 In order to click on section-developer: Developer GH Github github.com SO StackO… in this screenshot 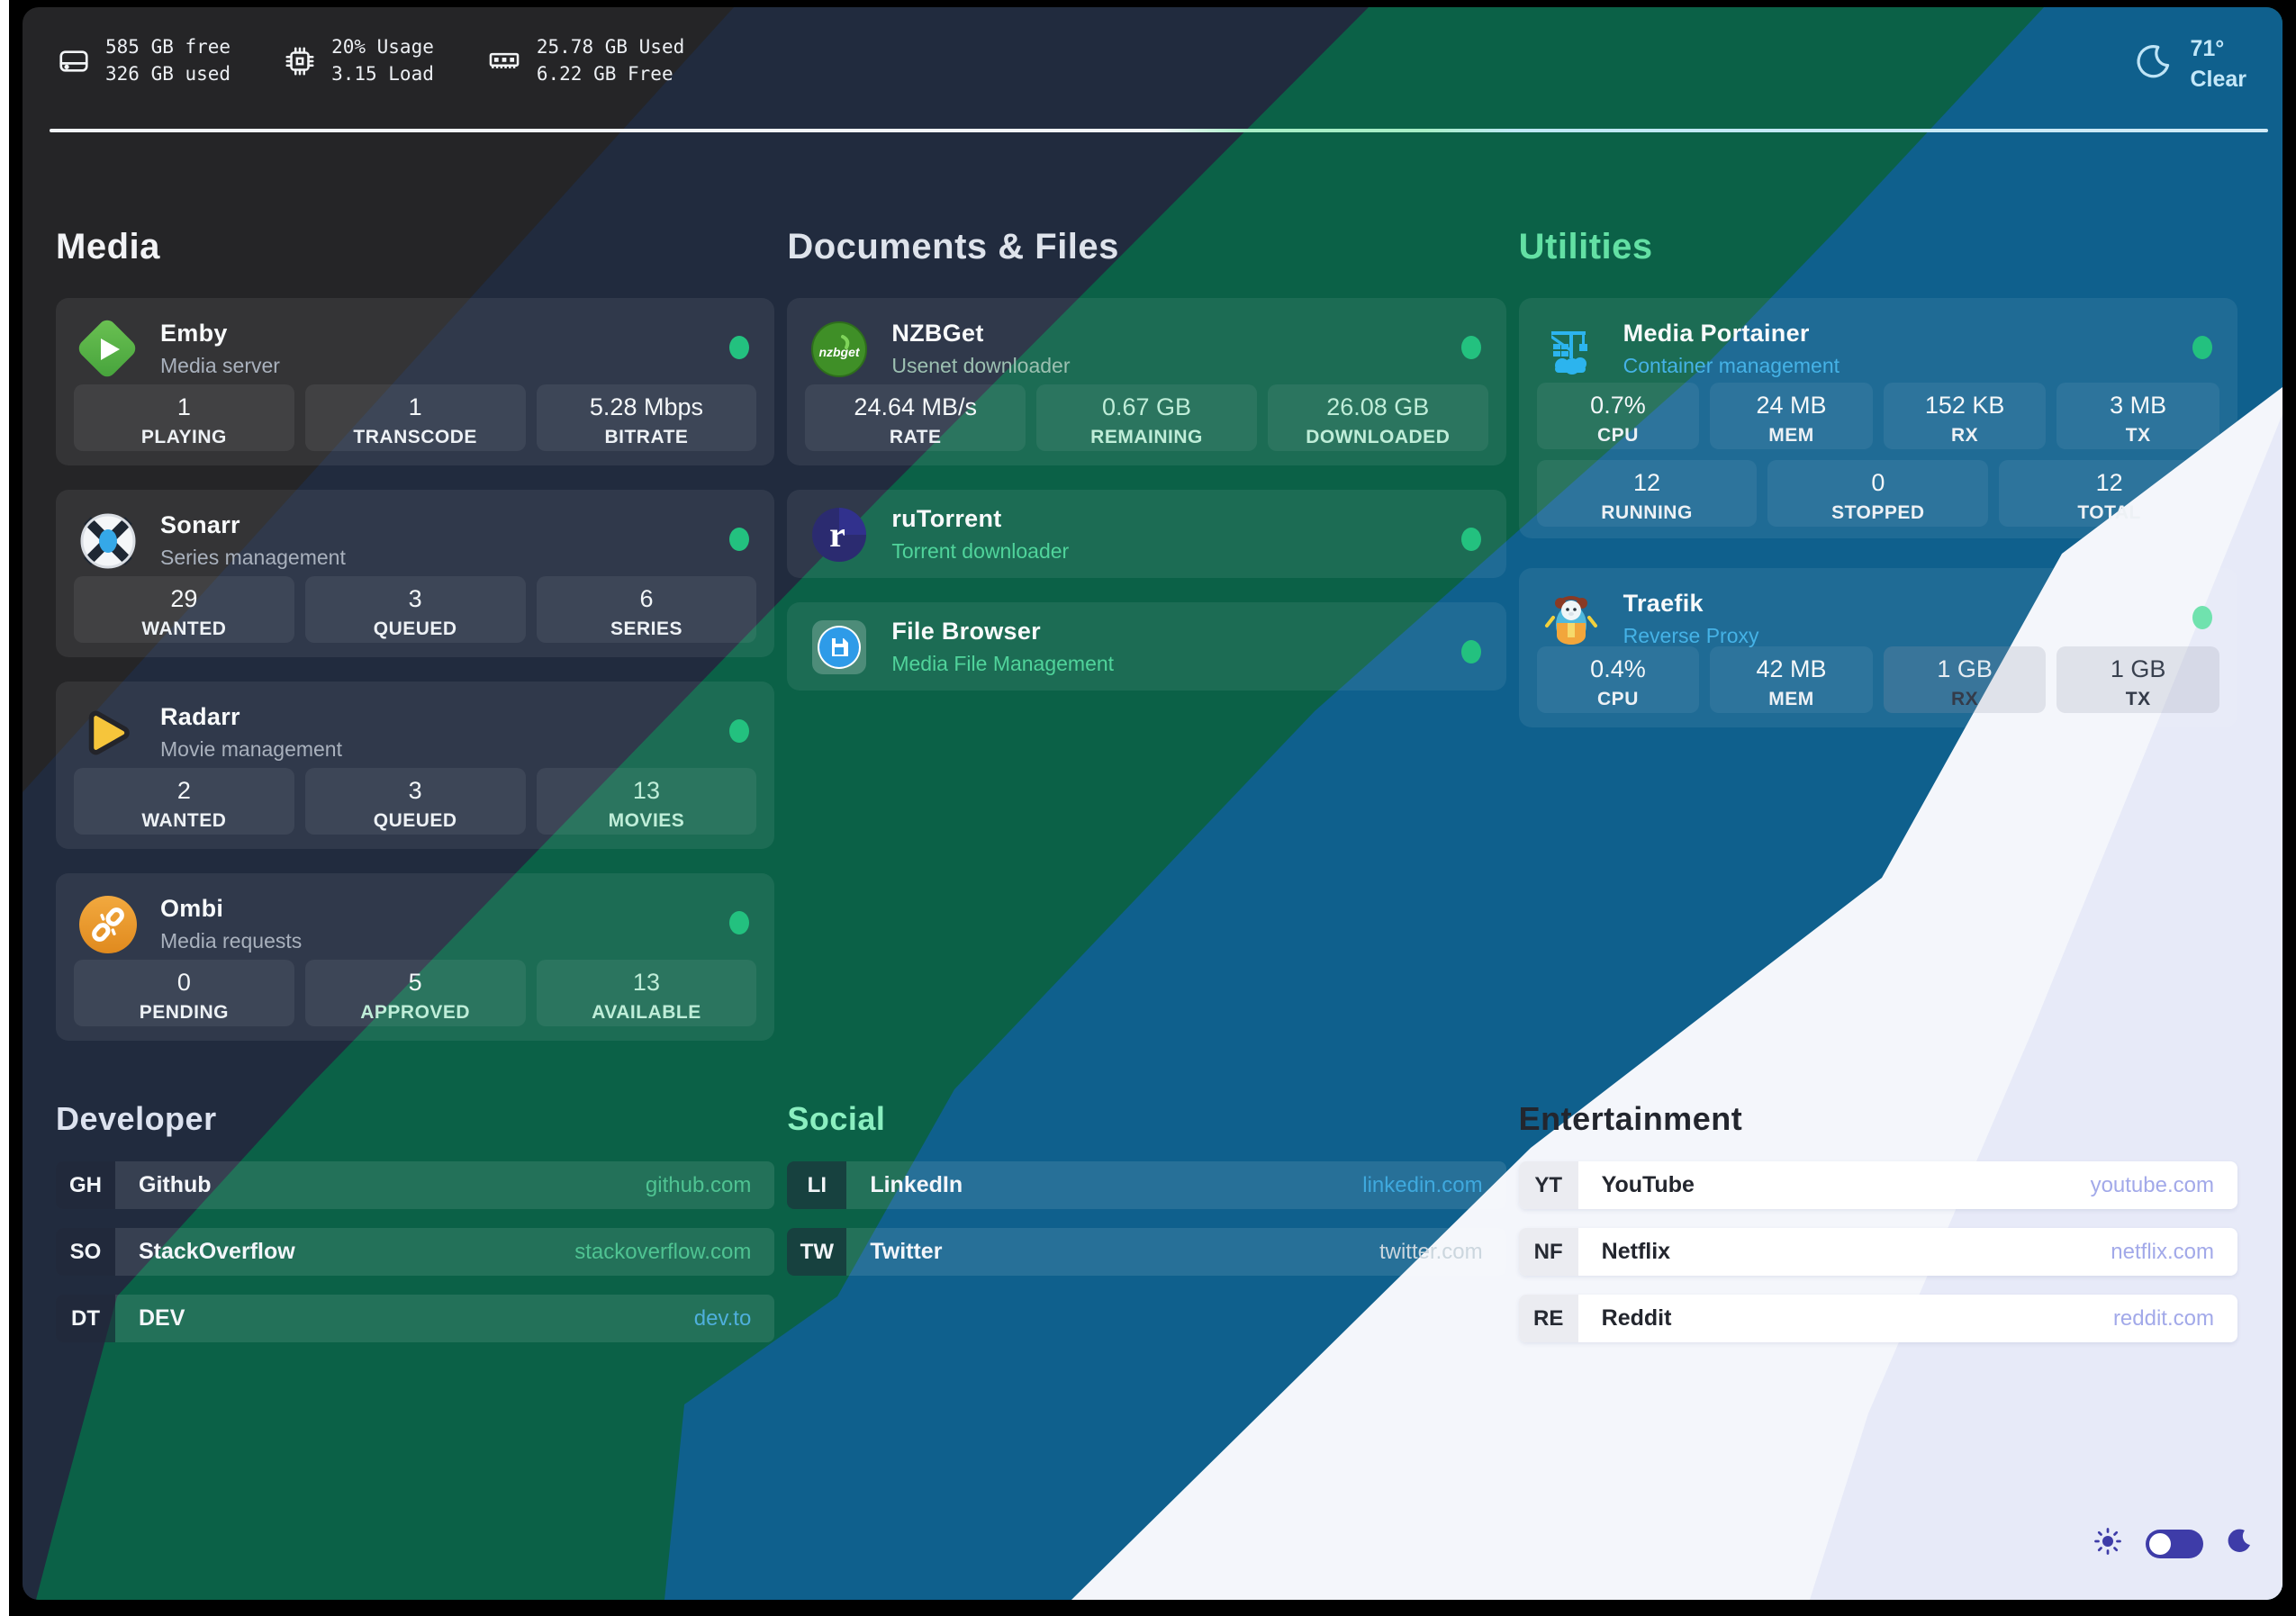, I will do `click(415, 1230)`.